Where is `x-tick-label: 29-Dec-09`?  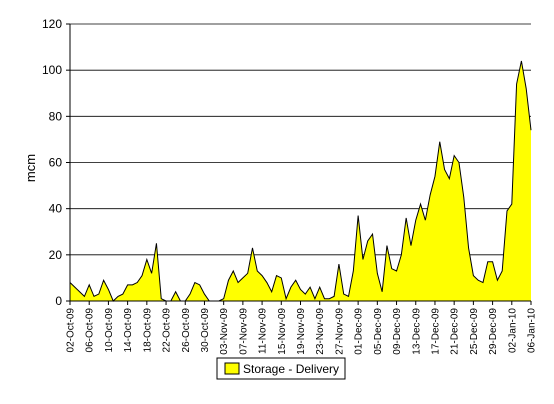 x-tick-label: 29-Dec-09 is located at coordinates (493, 331).